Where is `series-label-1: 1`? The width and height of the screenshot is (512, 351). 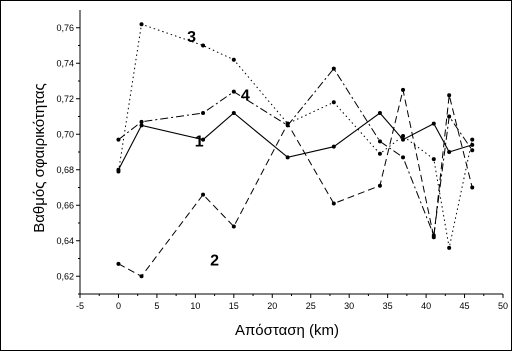 series-label-1: 1 is located at coordinates (199, 142).